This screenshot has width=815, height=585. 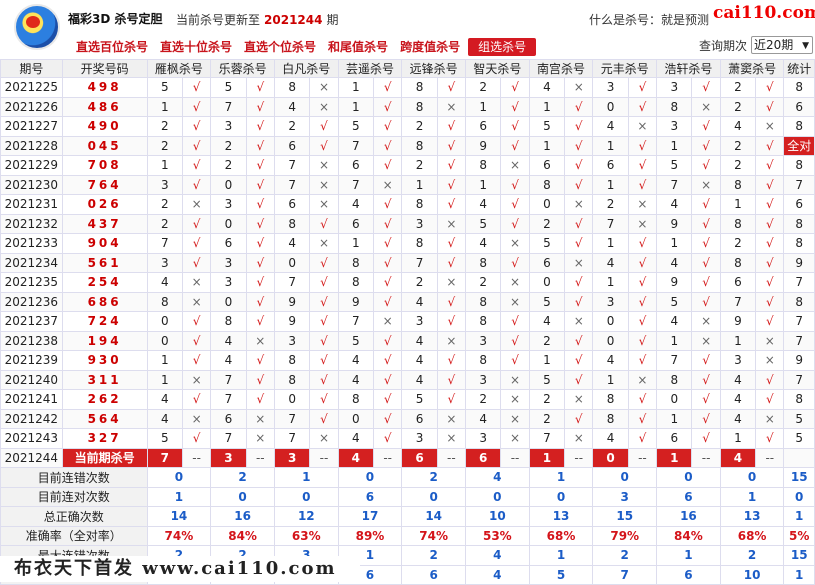 What do you see at coordinates (104, 243) in the screenshot?
I see `row-draw-number: 904` at bounding box center [104, 243].